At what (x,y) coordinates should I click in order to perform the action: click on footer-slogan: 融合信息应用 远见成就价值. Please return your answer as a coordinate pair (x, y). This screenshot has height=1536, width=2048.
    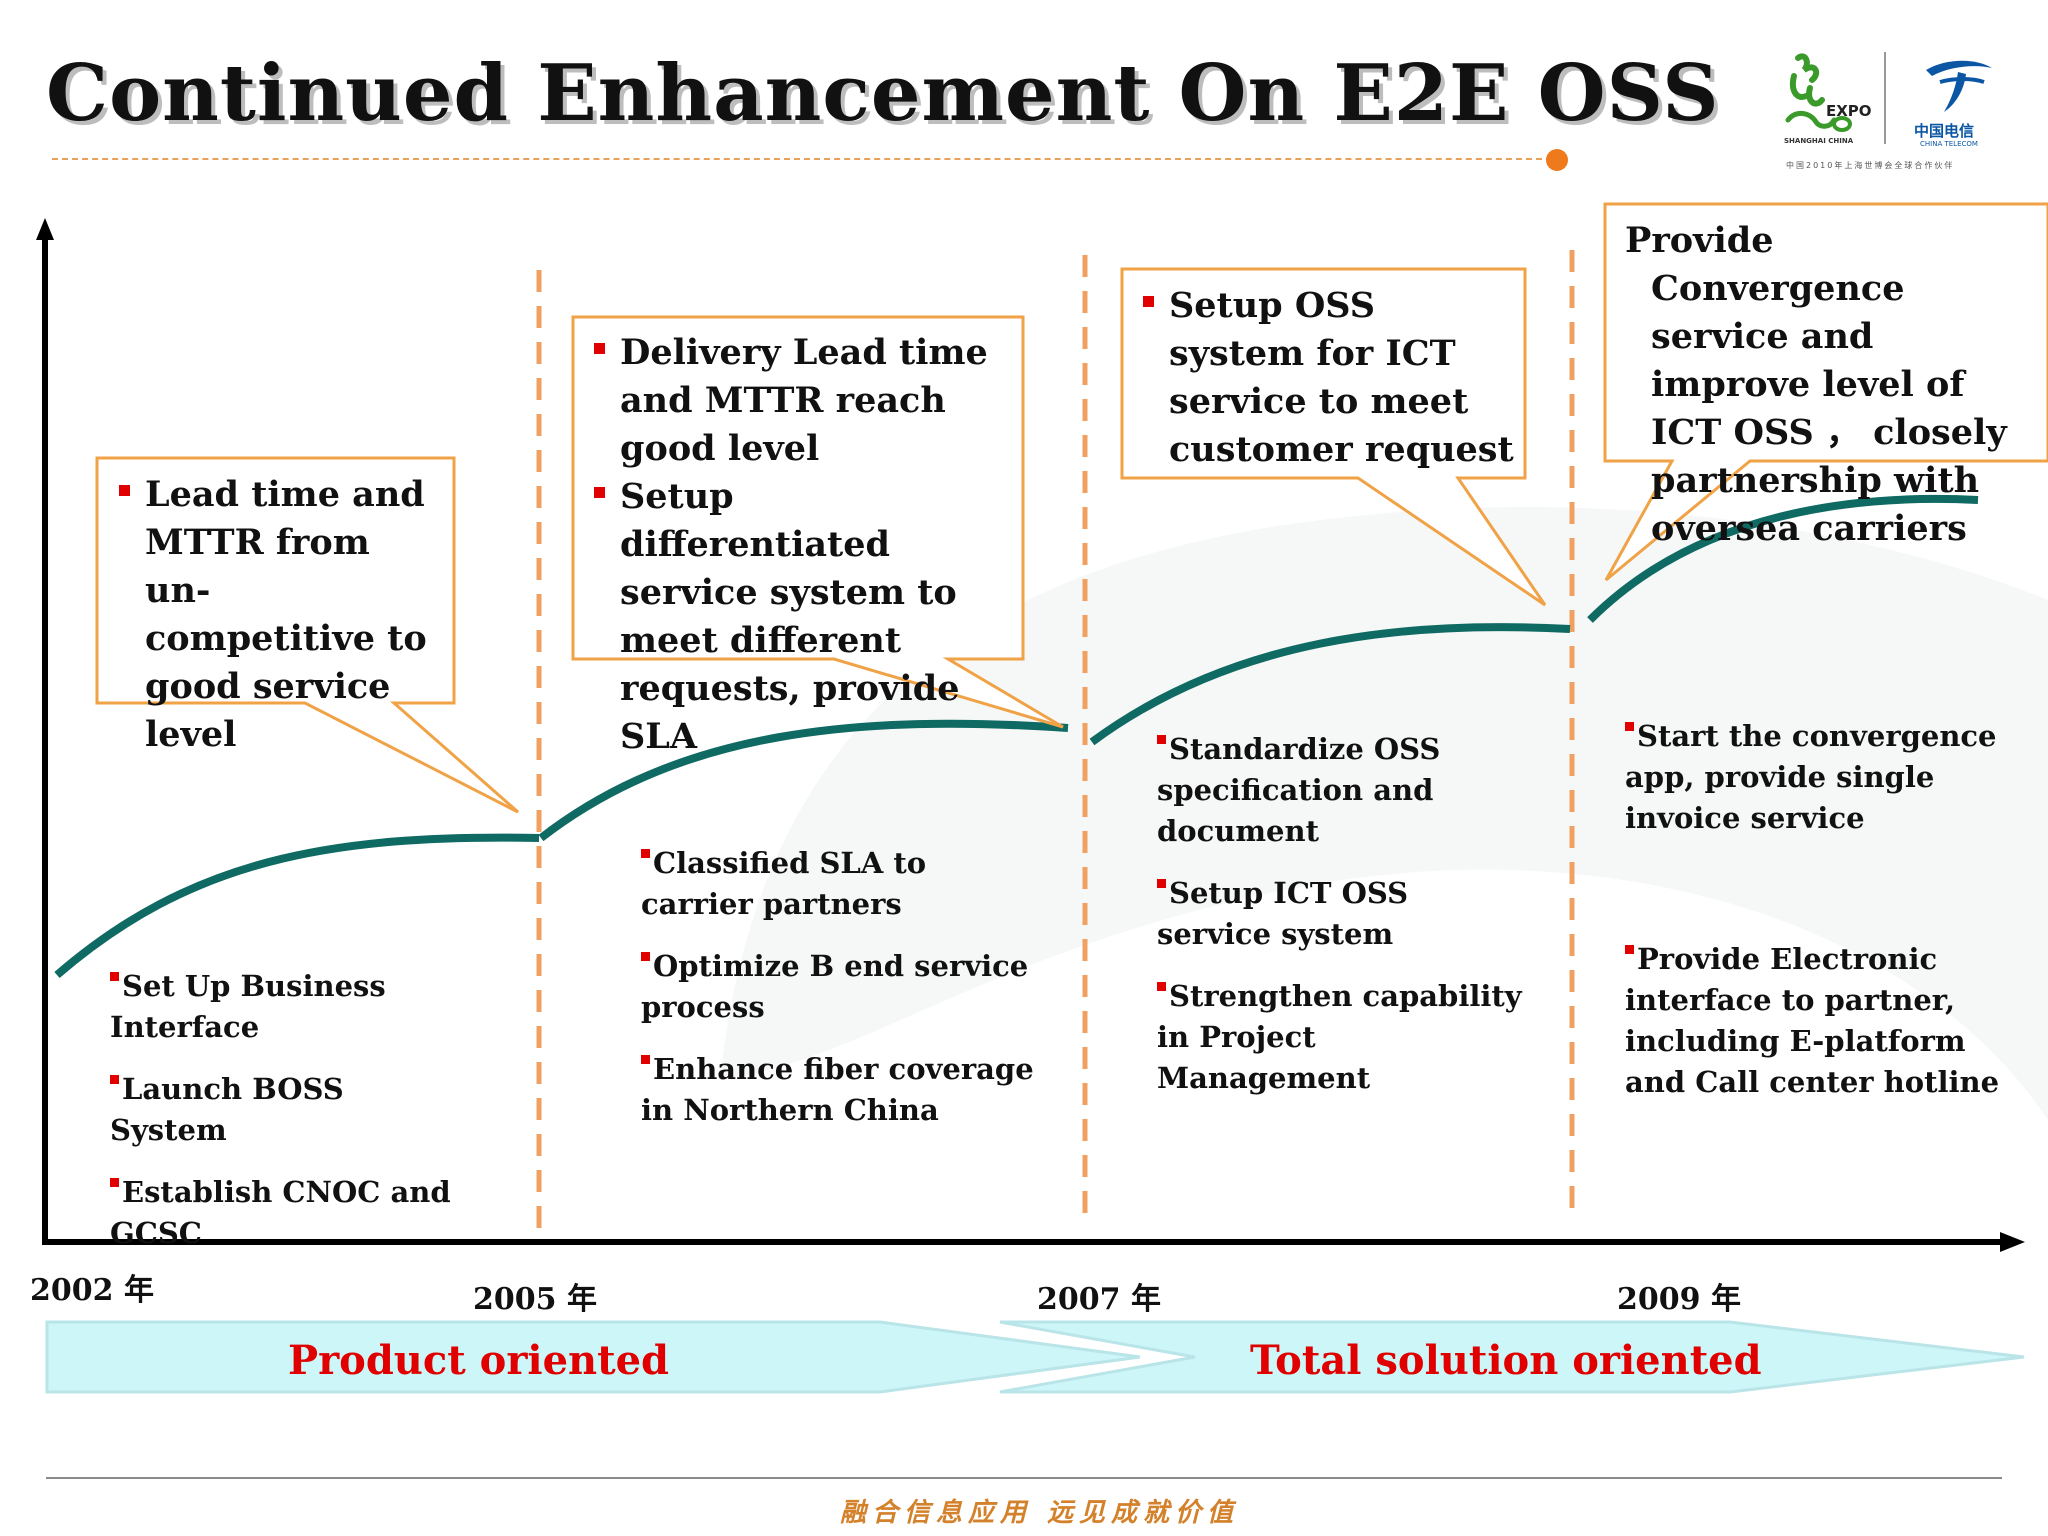
    Looking at the image, I should click on (1040, 1513).